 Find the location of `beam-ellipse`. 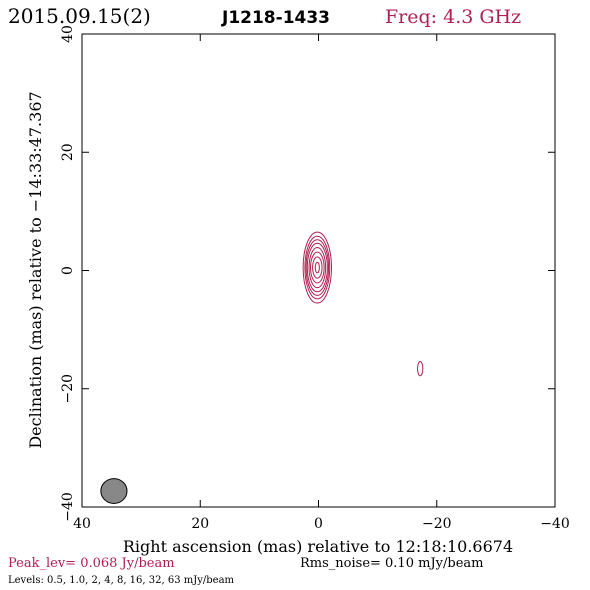

beam-ellipse is located at coordinates (114, 491).